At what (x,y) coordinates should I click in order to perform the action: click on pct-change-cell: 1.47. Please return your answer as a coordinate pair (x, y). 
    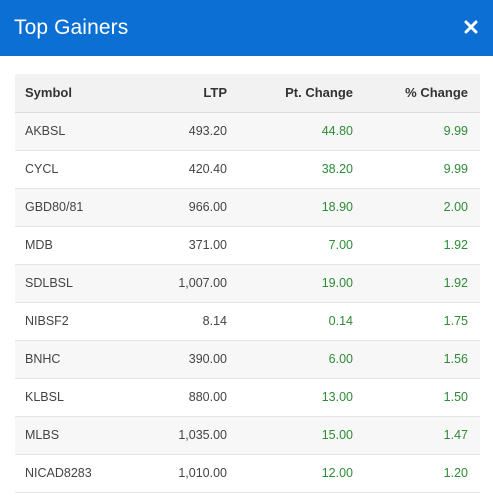
    Looking at the image, I should click on (416, 435).